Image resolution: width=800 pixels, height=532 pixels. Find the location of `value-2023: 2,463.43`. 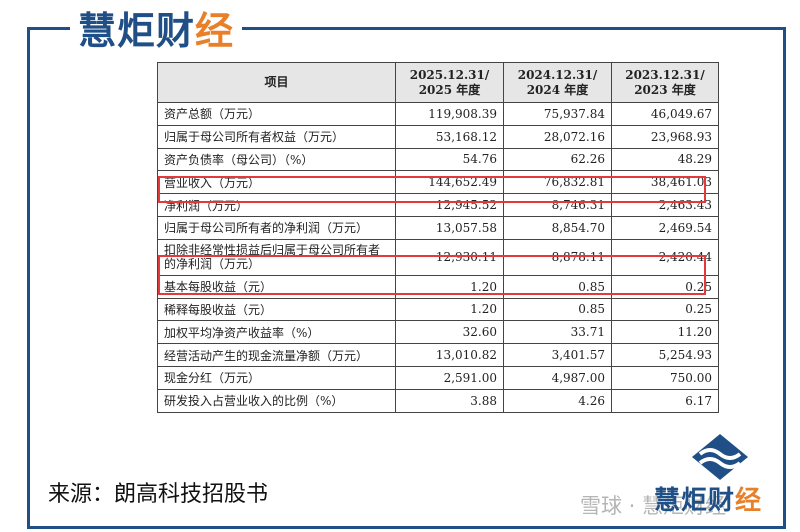

value-2023: 2,463.43 is located at coordinates (665, 205).